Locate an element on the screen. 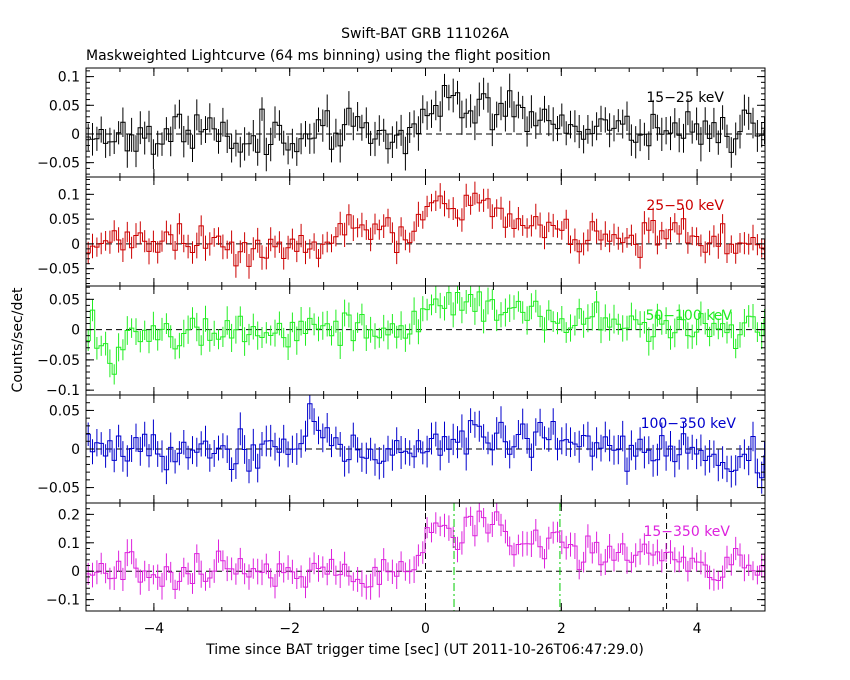 The height and width of the screenshot is (680, 850). x-tick-label: 2 is located at coordinates (561, 629).